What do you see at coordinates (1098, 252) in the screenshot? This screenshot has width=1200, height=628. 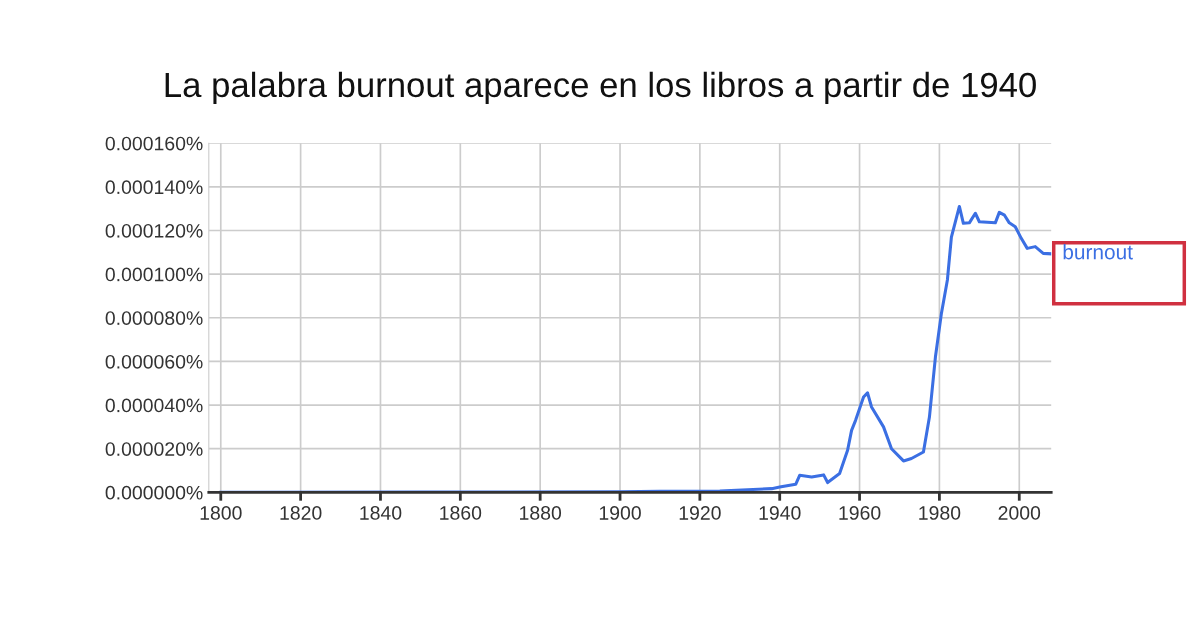 I see `series-label: burnout` at bounding box center [1098, 252].